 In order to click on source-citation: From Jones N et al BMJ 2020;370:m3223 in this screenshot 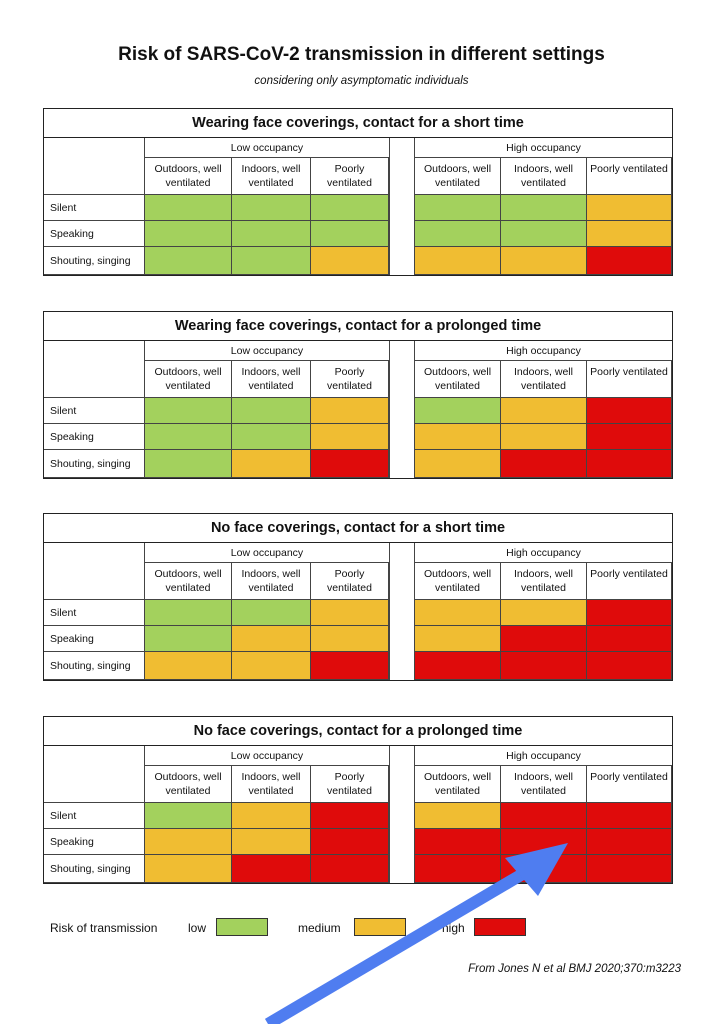, I will do `click(574, 969)`.